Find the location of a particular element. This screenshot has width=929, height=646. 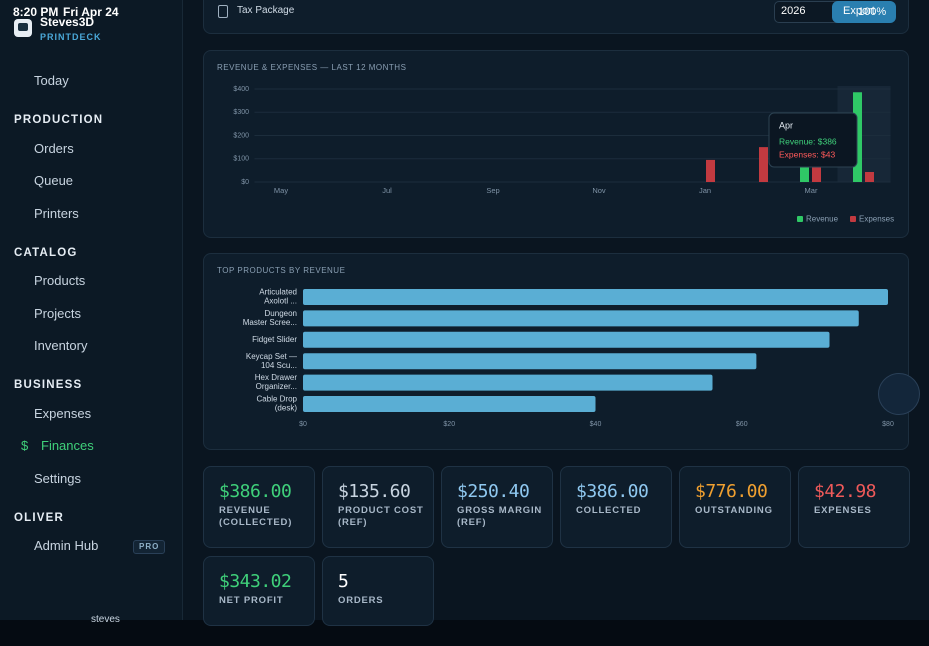

user-name: steves is located at coordinates (105, 619).